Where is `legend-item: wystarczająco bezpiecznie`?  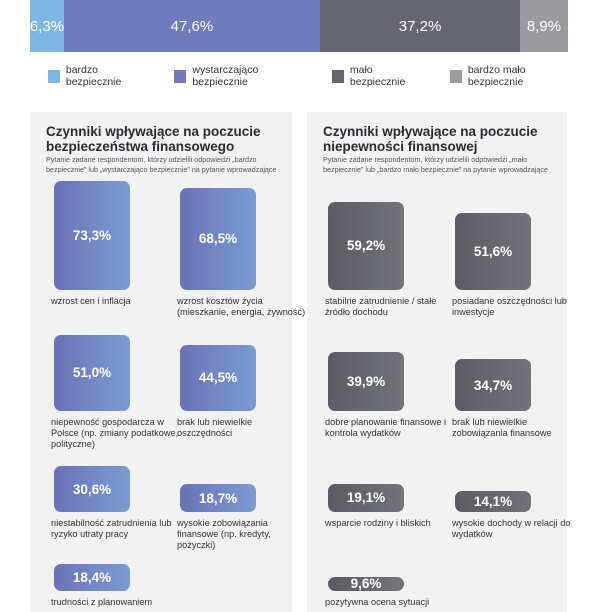 legend-item: wystarczająco bezpiecznie is located at coordinates (240, 76).